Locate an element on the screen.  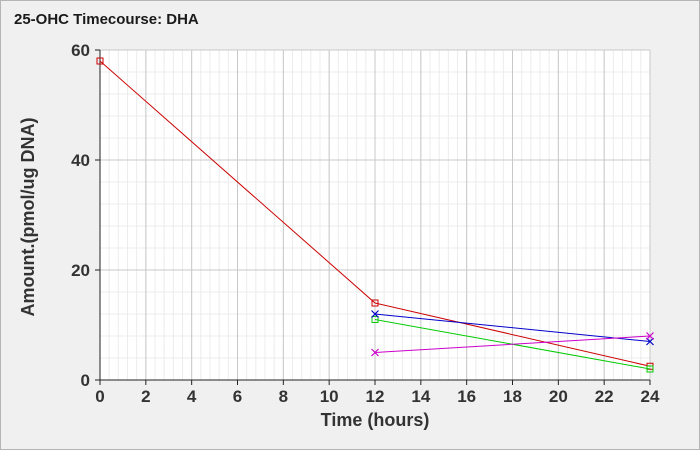
x-tick-label: 4 is located at coordinates (192, 396).